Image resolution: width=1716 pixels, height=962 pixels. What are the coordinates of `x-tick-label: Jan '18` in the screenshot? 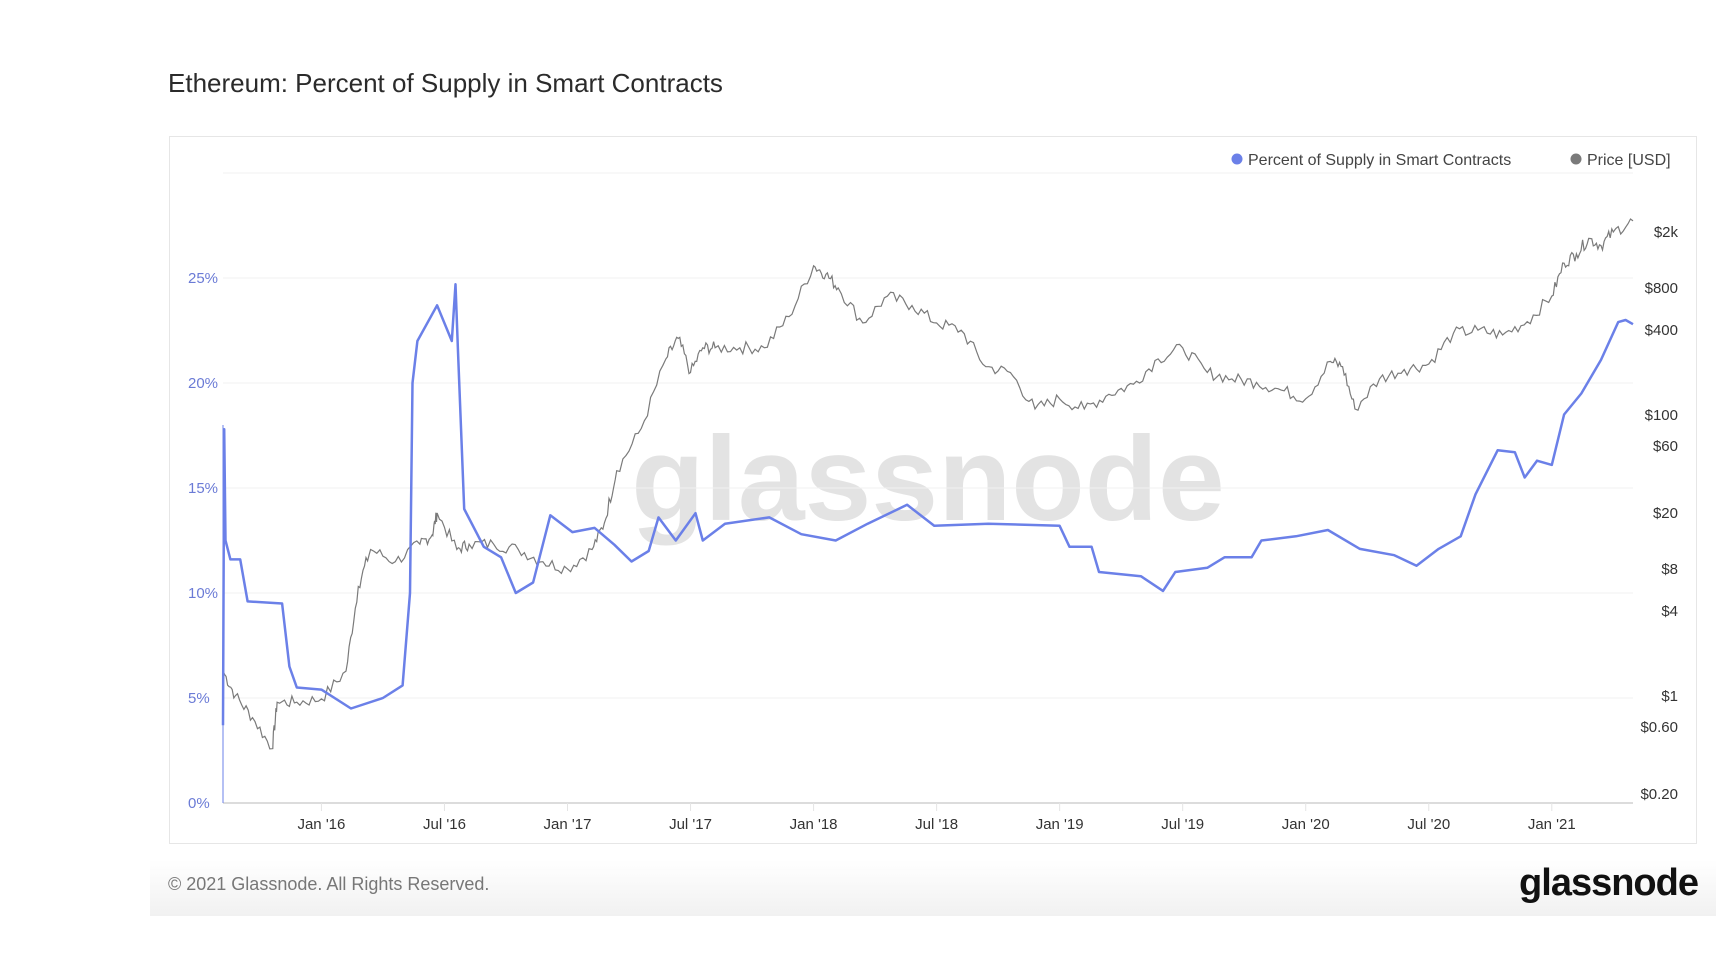 It's located at (814, 824).